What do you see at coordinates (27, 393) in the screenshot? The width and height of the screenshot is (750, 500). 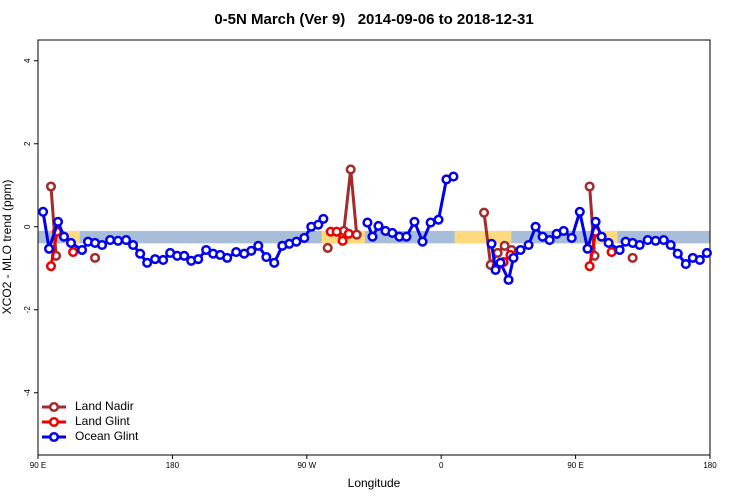 I see `y-tick-label: -4` at bounding box center [27, 393].